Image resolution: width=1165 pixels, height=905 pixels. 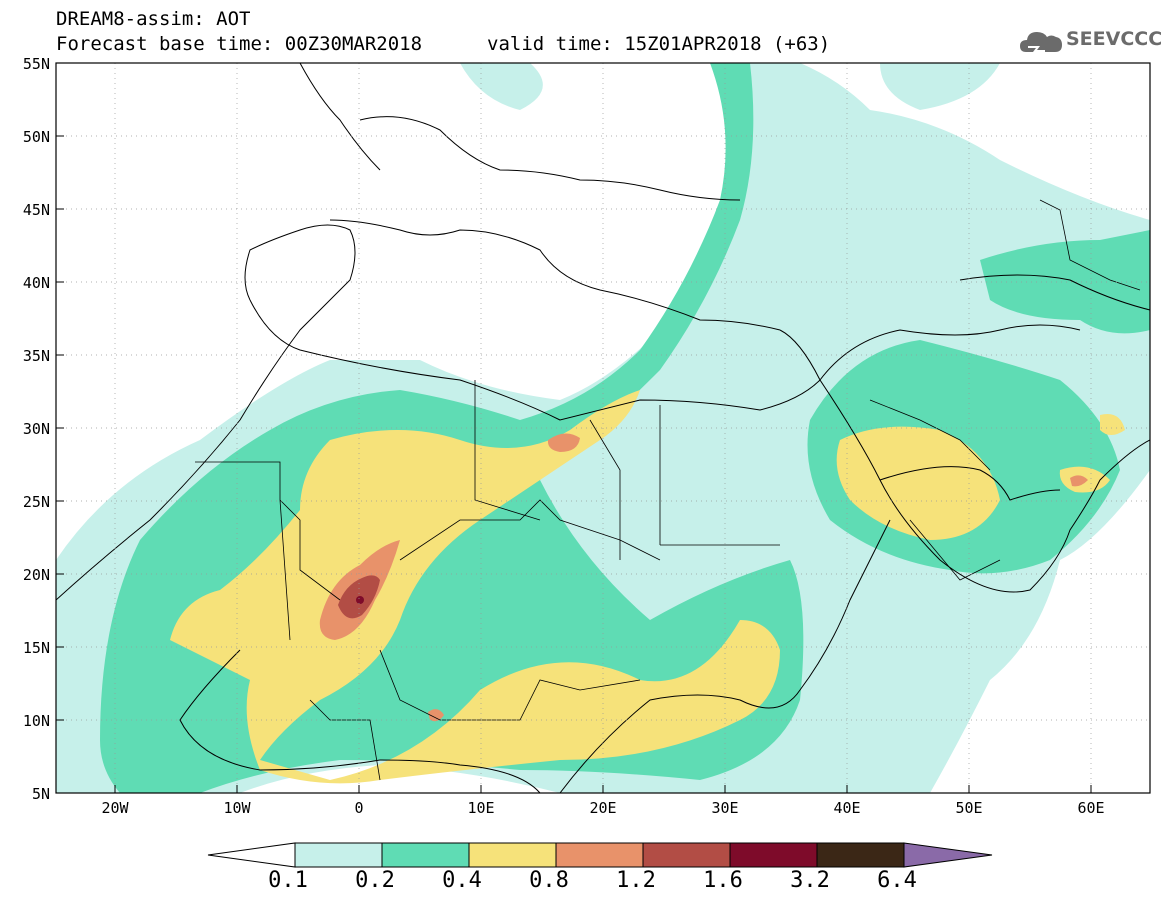 I want to click on lat-label: 20N, so click(x=36, y=575).